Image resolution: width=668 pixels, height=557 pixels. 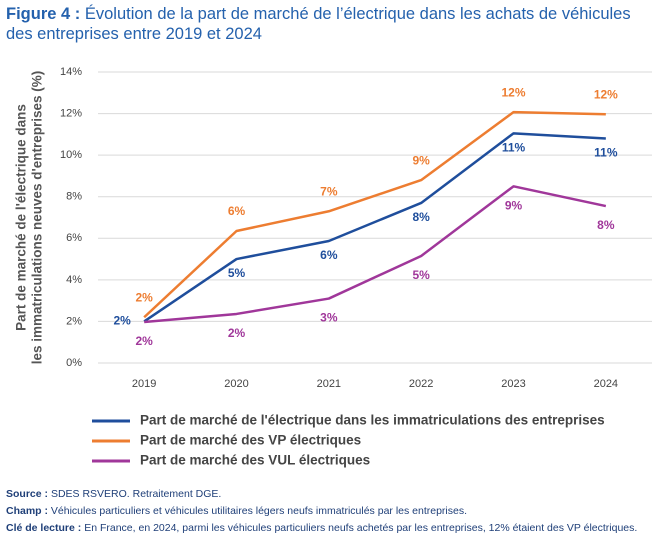 What do you see at coordinates (74, 321) in the screenshot?
I see `y-tick-label: 2%` at bounding box center [74, 321].